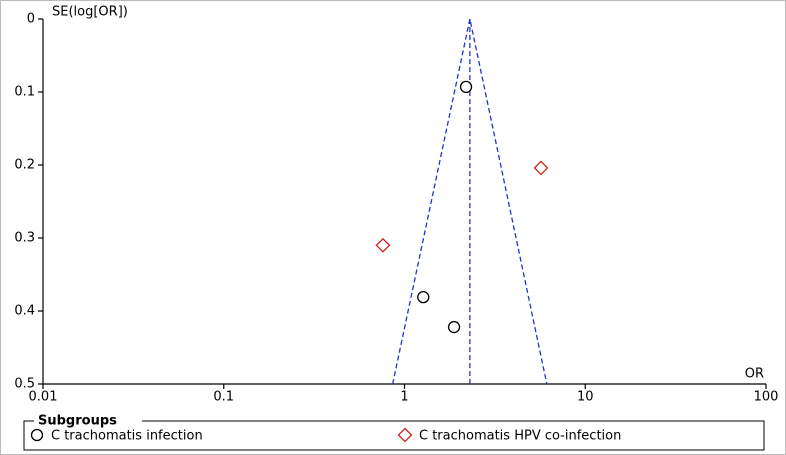  What do you see at coordinates (754, 374) in the screenshot?
I see `x-axis-label: OR` at bounding box center [754, 374].